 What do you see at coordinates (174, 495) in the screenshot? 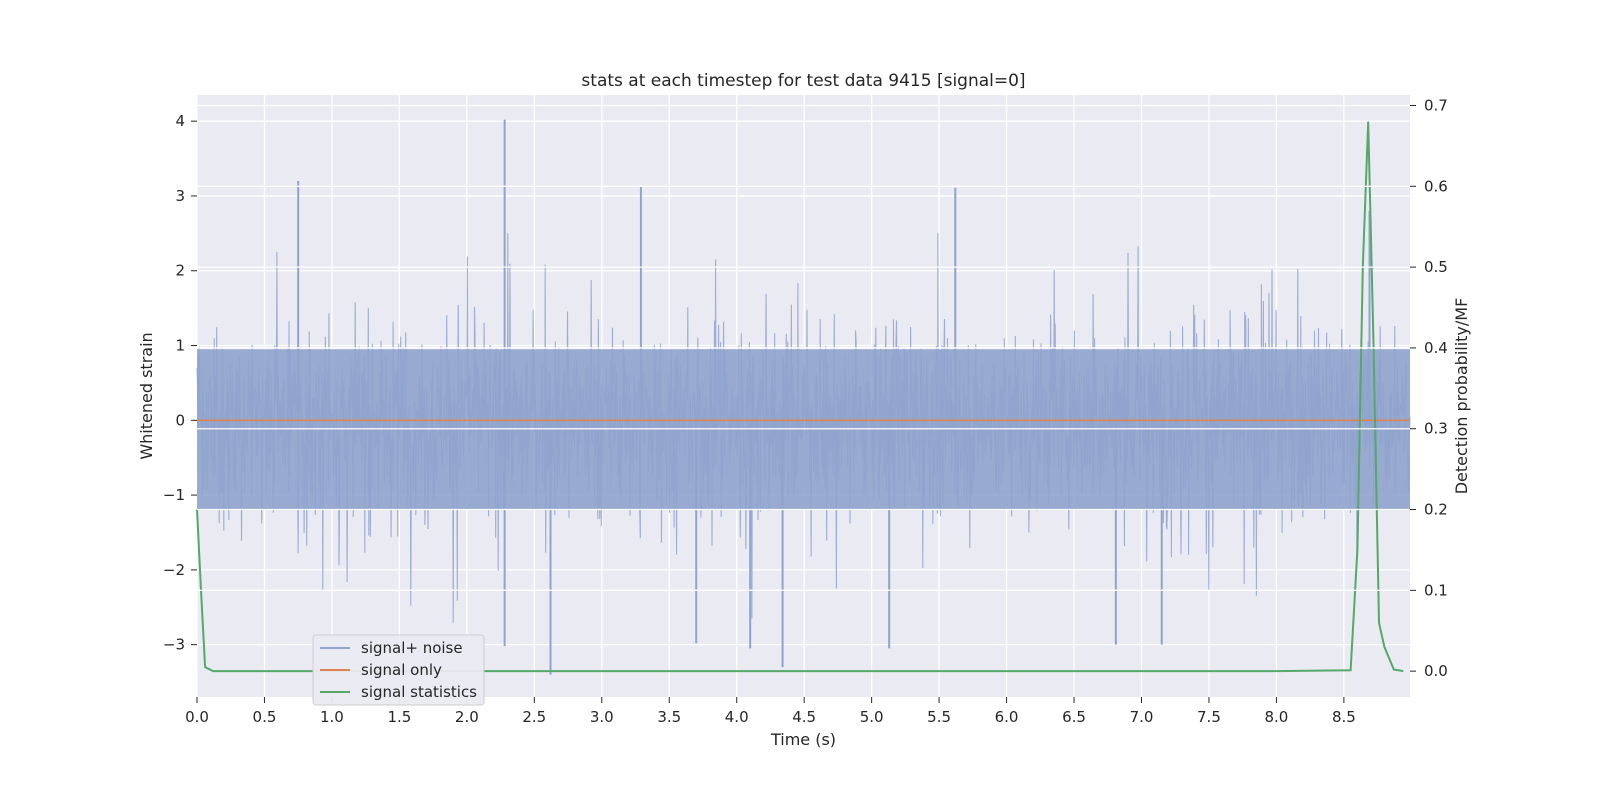
I see `y-tick-label: −1` at bounding box center [174, 495].